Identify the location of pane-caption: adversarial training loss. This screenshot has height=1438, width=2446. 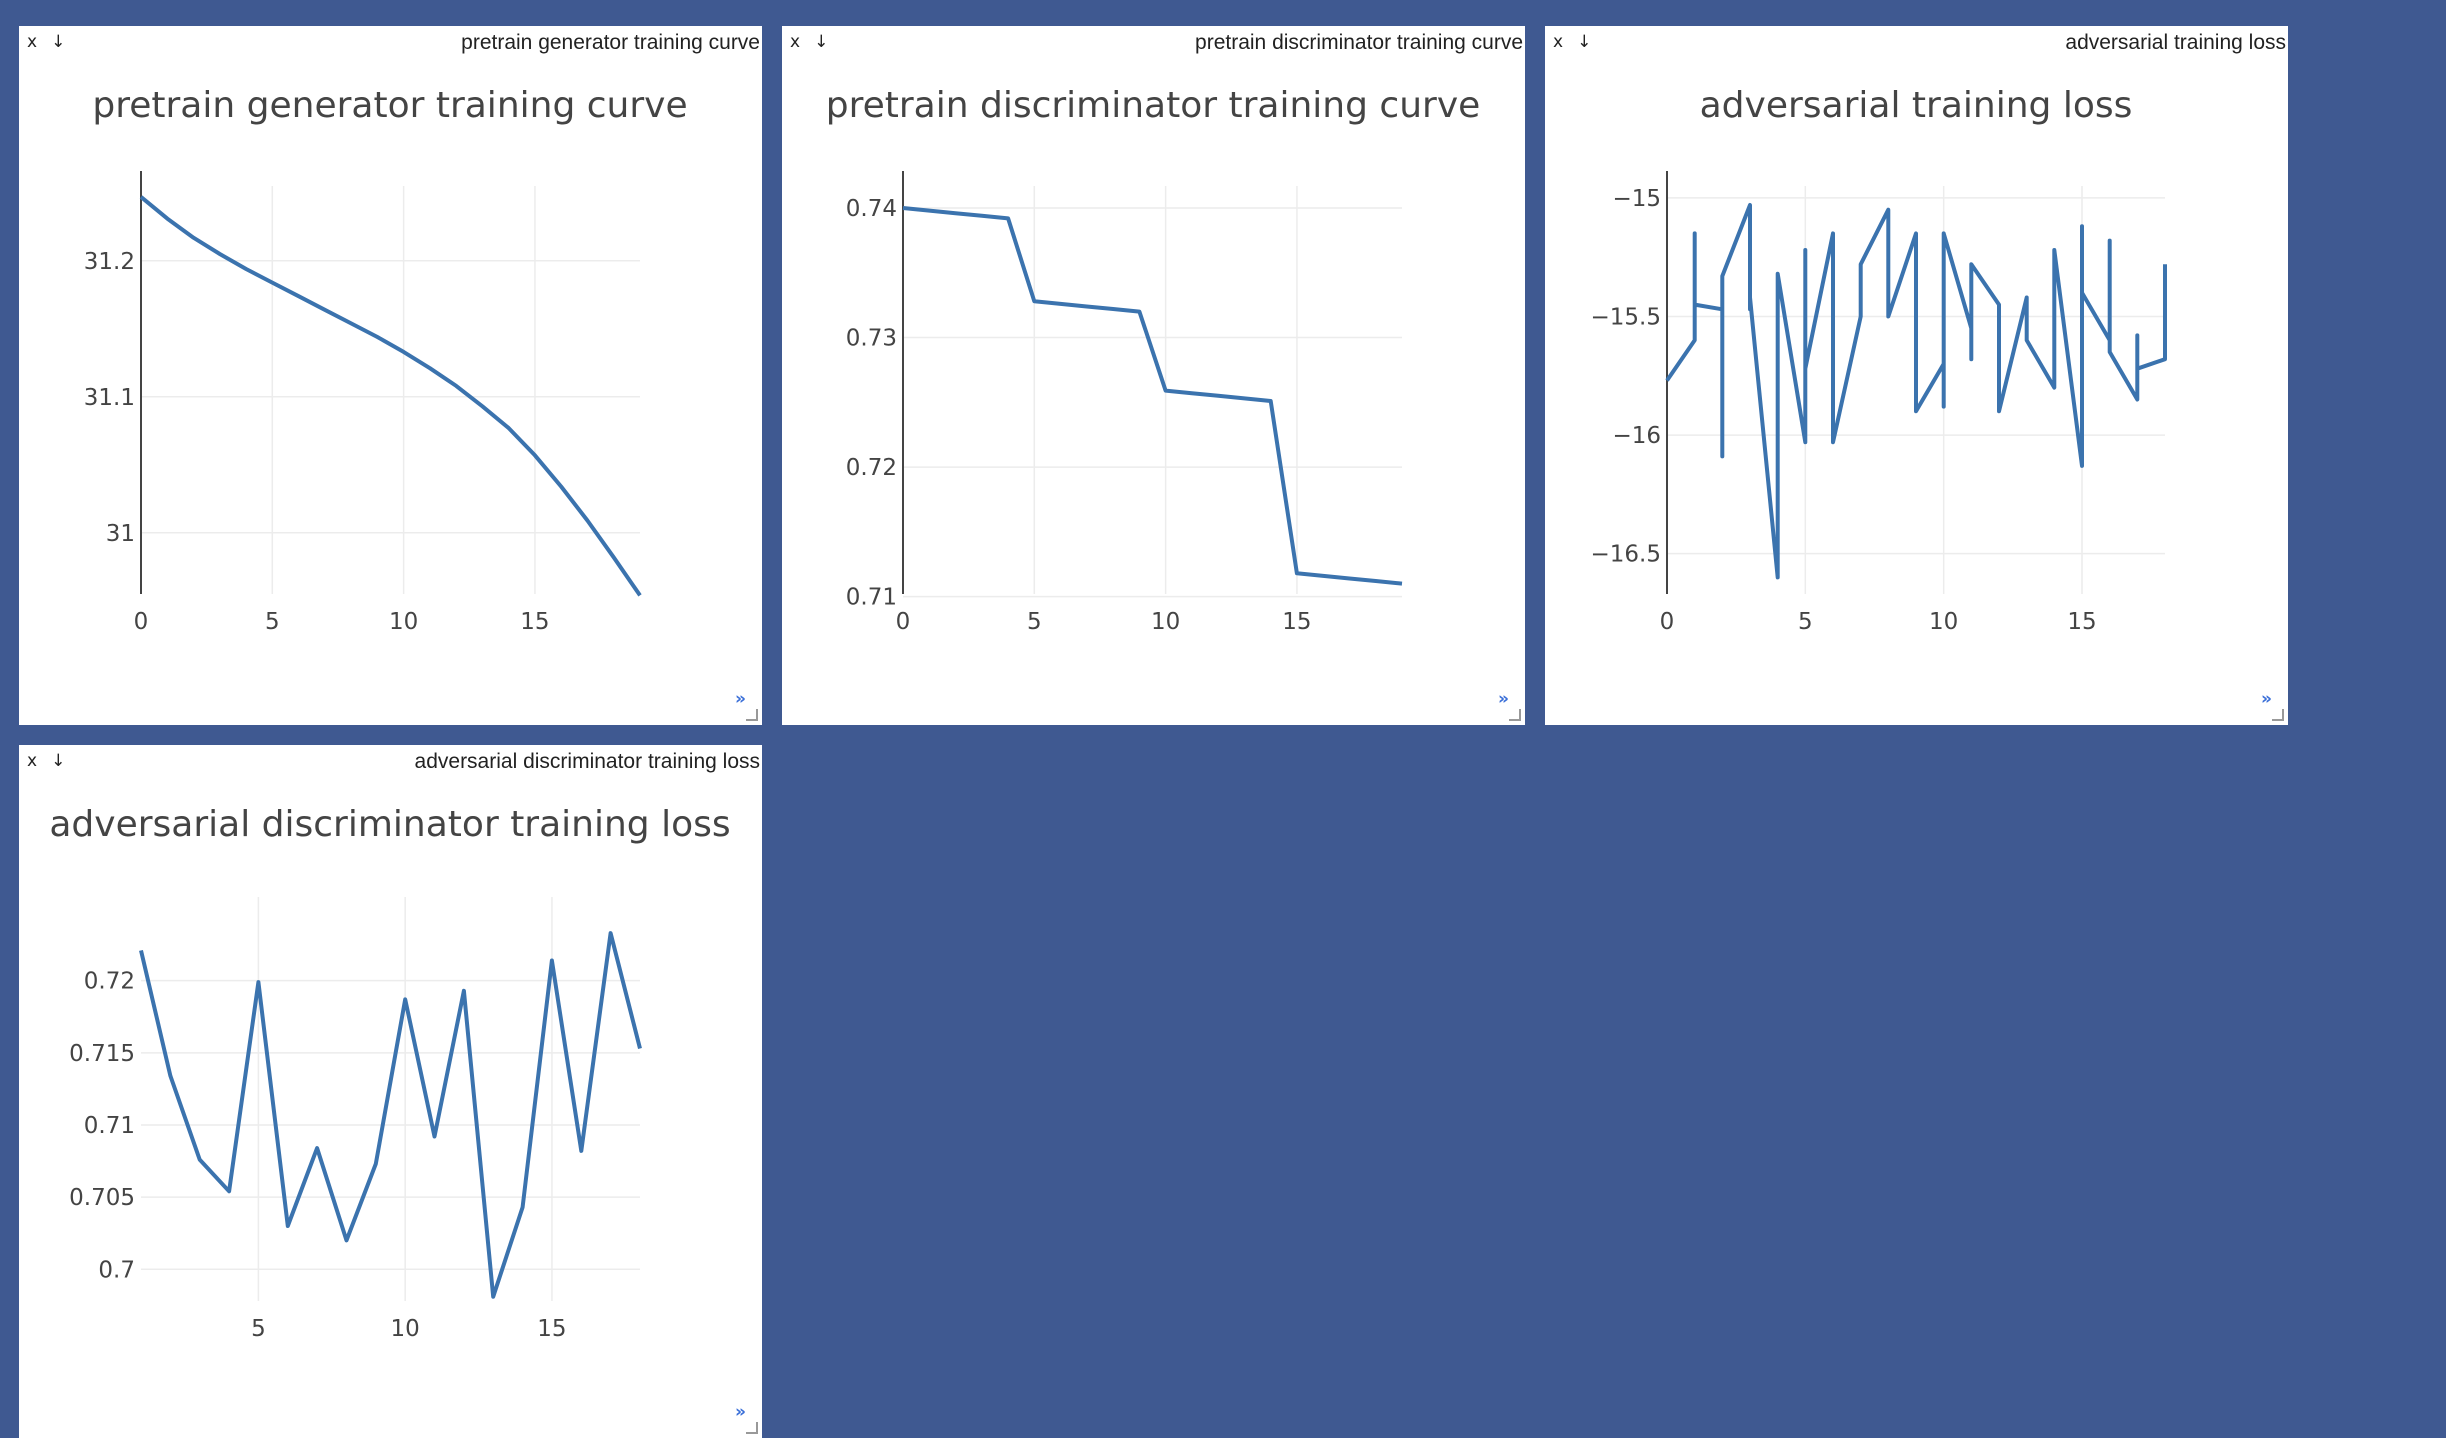
(2175, 42).